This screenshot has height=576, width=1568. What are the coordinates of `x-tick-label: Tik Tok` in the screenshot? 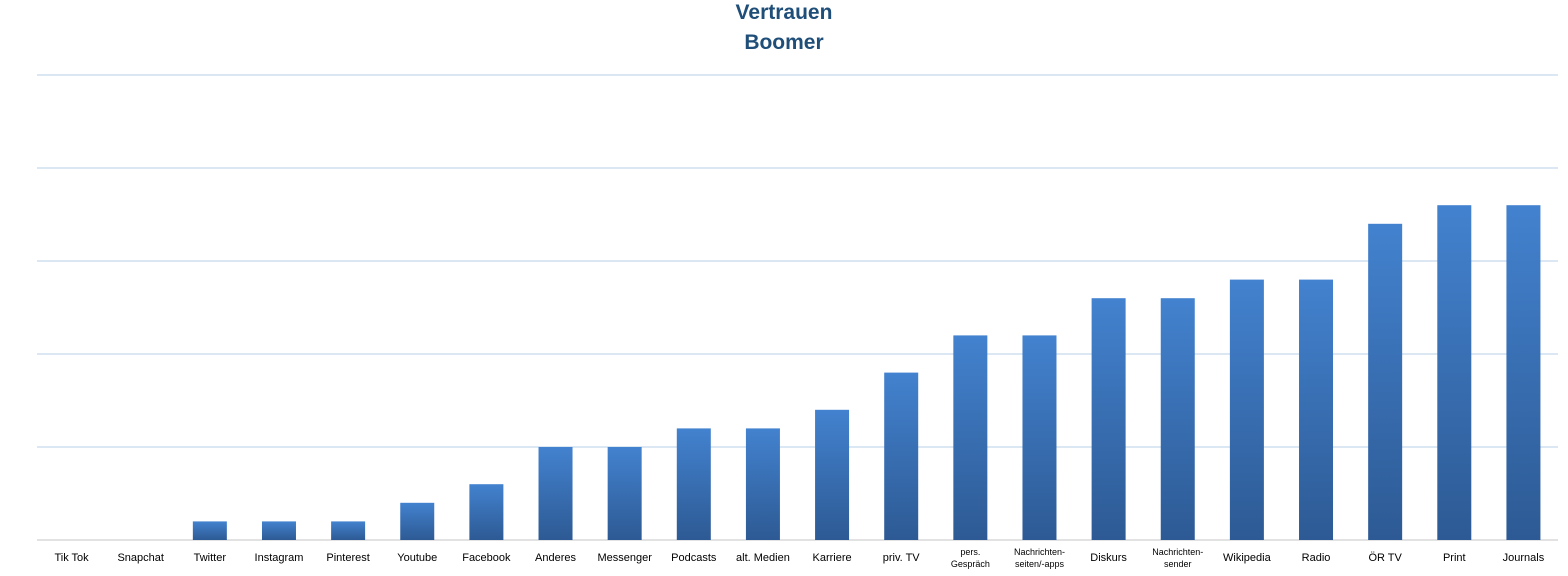 It's located at (71, 558).